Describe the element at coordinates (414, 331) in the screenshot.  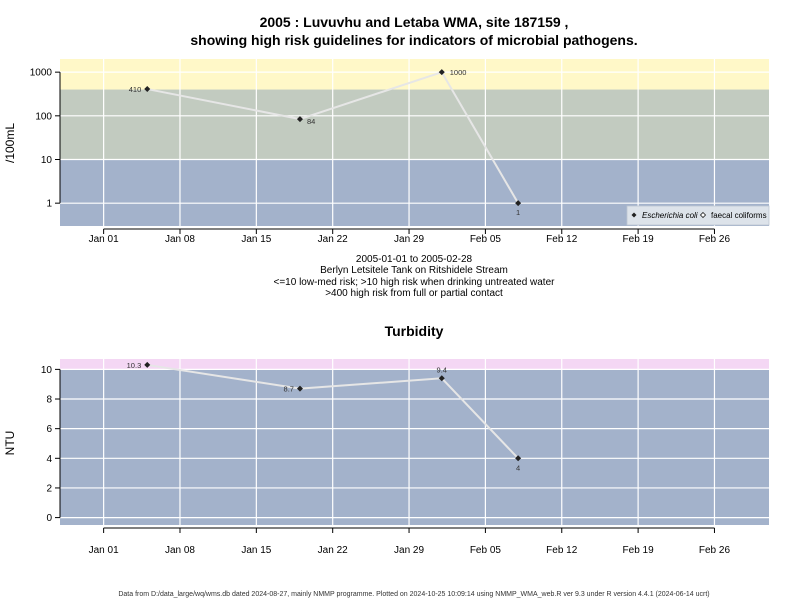
I see `chart2-title: Turbidity` at that location.